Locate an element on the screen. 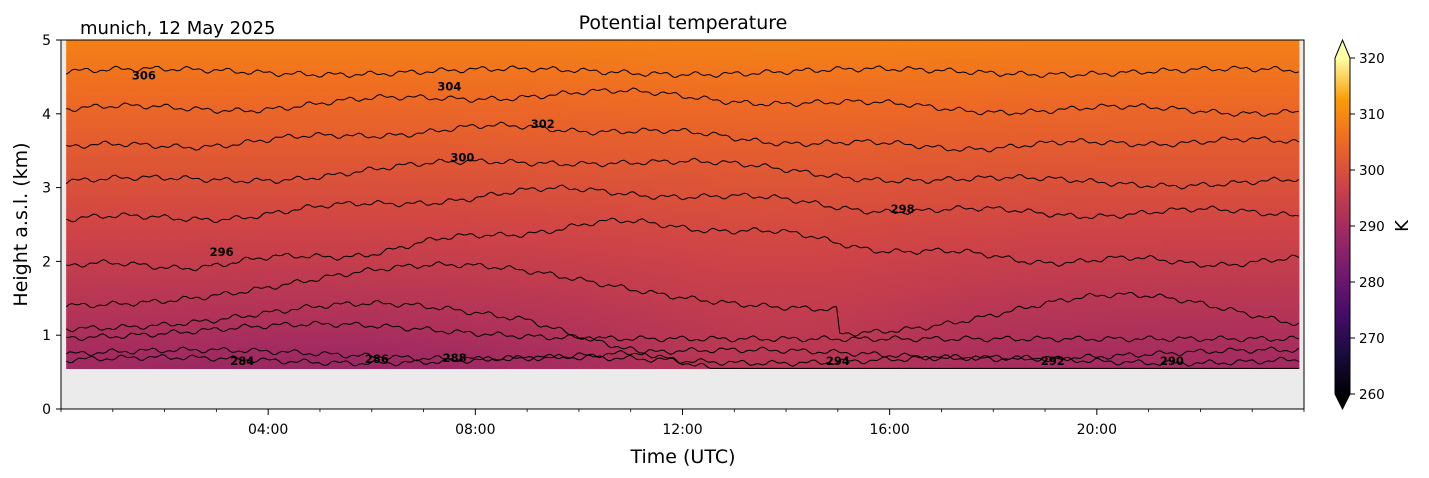 The image size is (1429, 478). chart-subtitle: munich, 12 May 2025 is located at coordinates (177, 28).